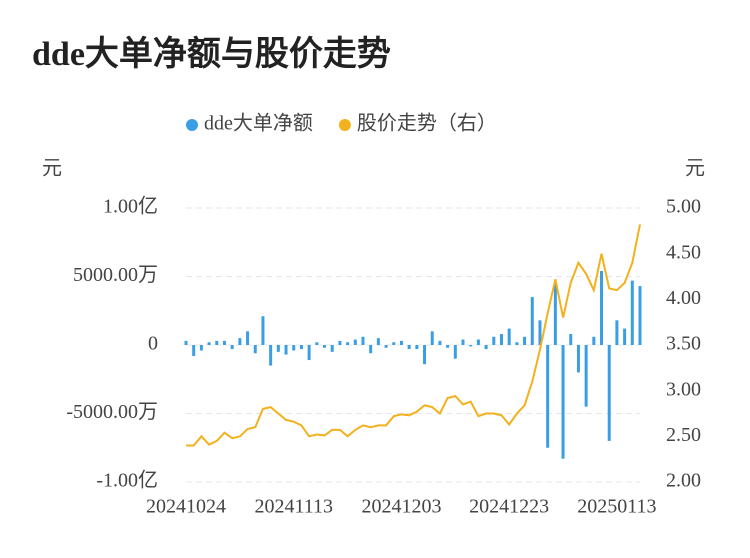  I want to click on x-tick-label: 20241223, so click(509, 507).